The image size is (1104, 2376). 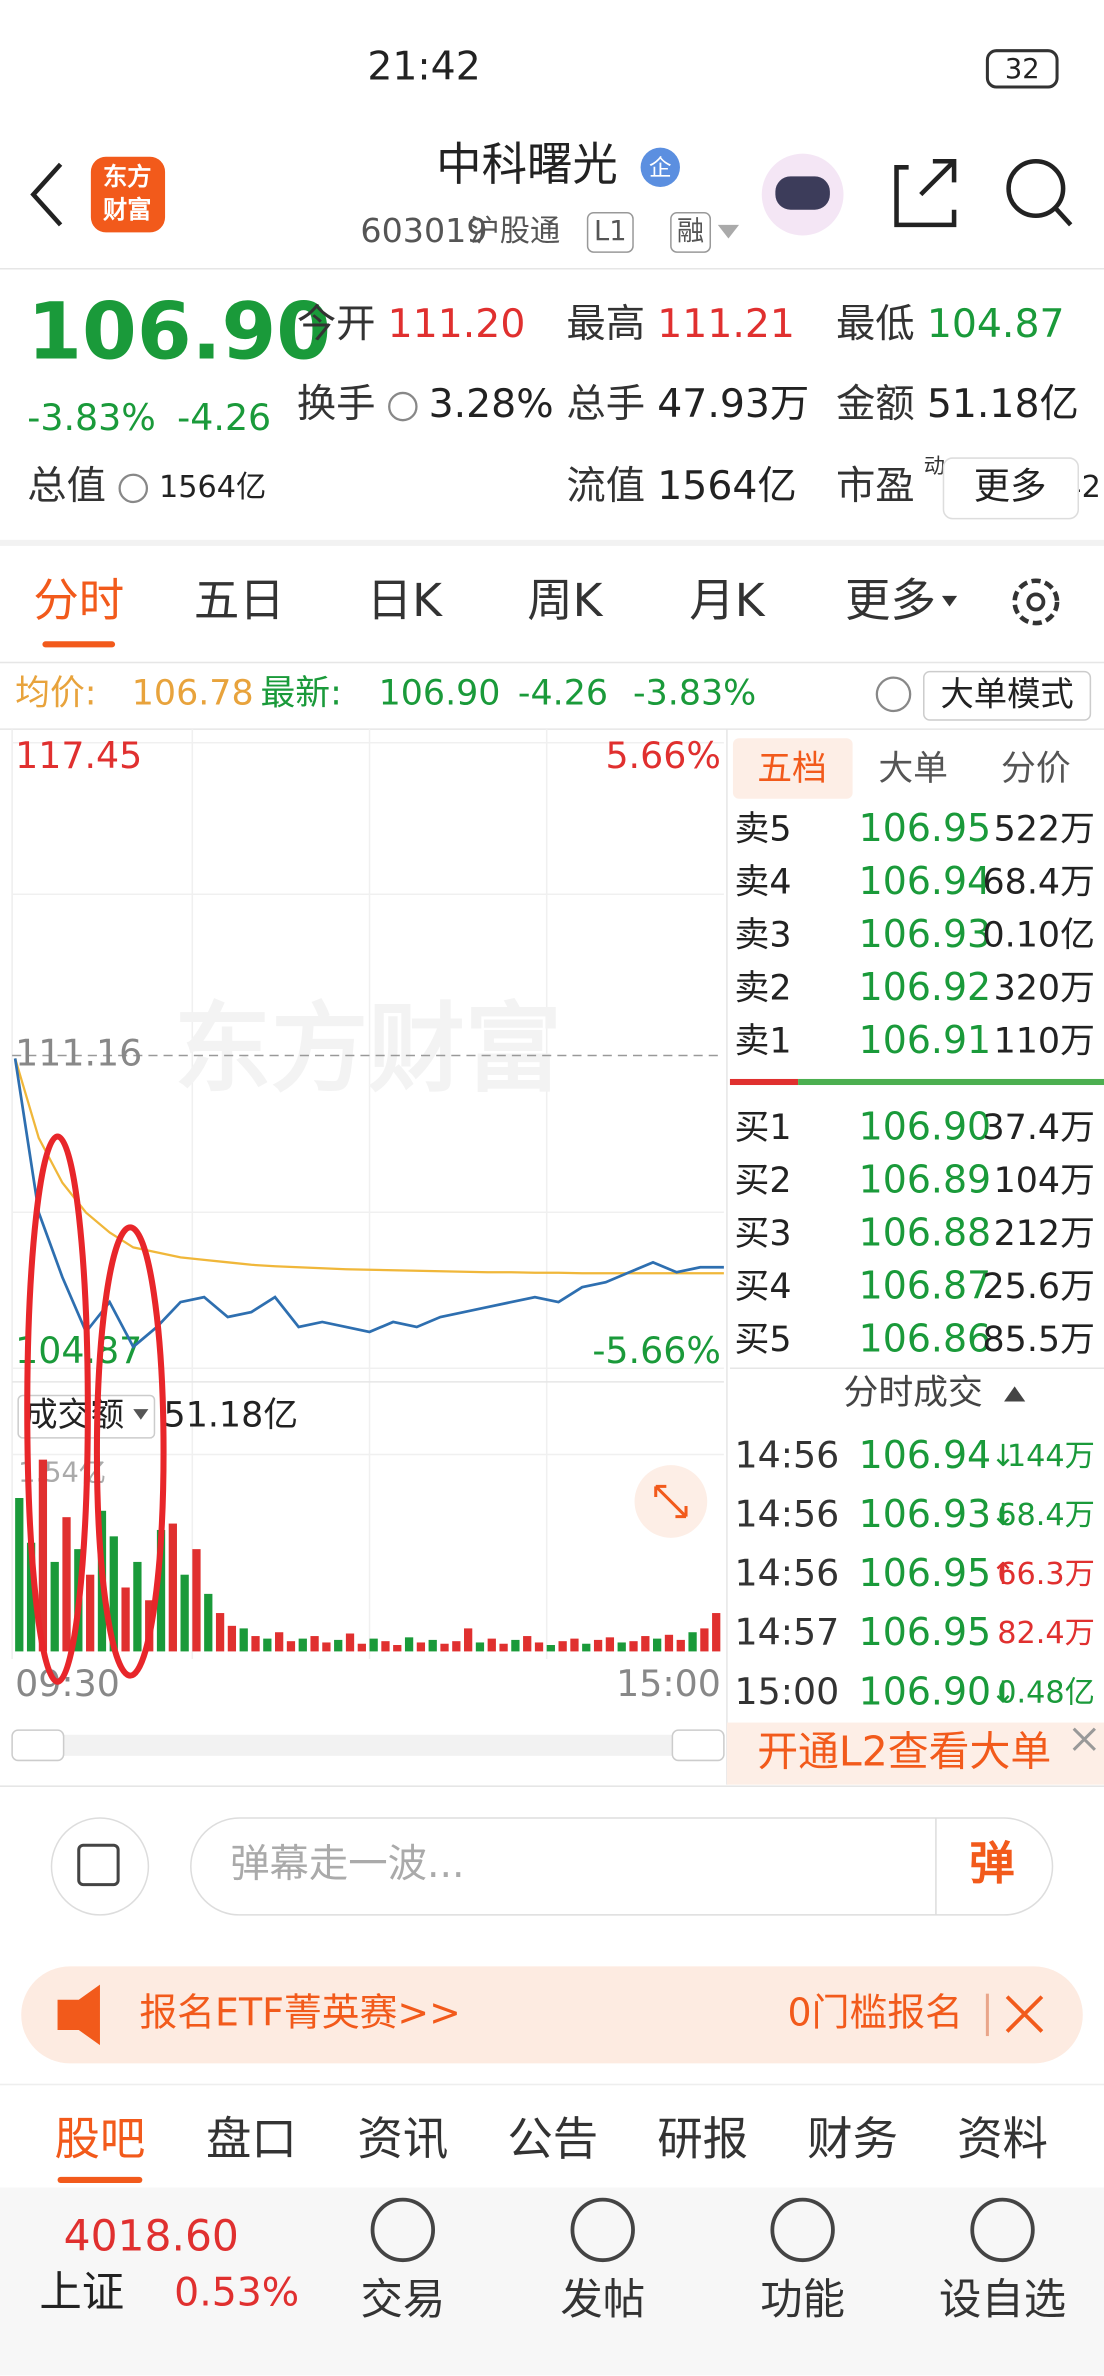 What do you see at coordinates (925, 1040) in the screenshot?
I see `level-price: 106.91` at bounding box center [925, 1040].